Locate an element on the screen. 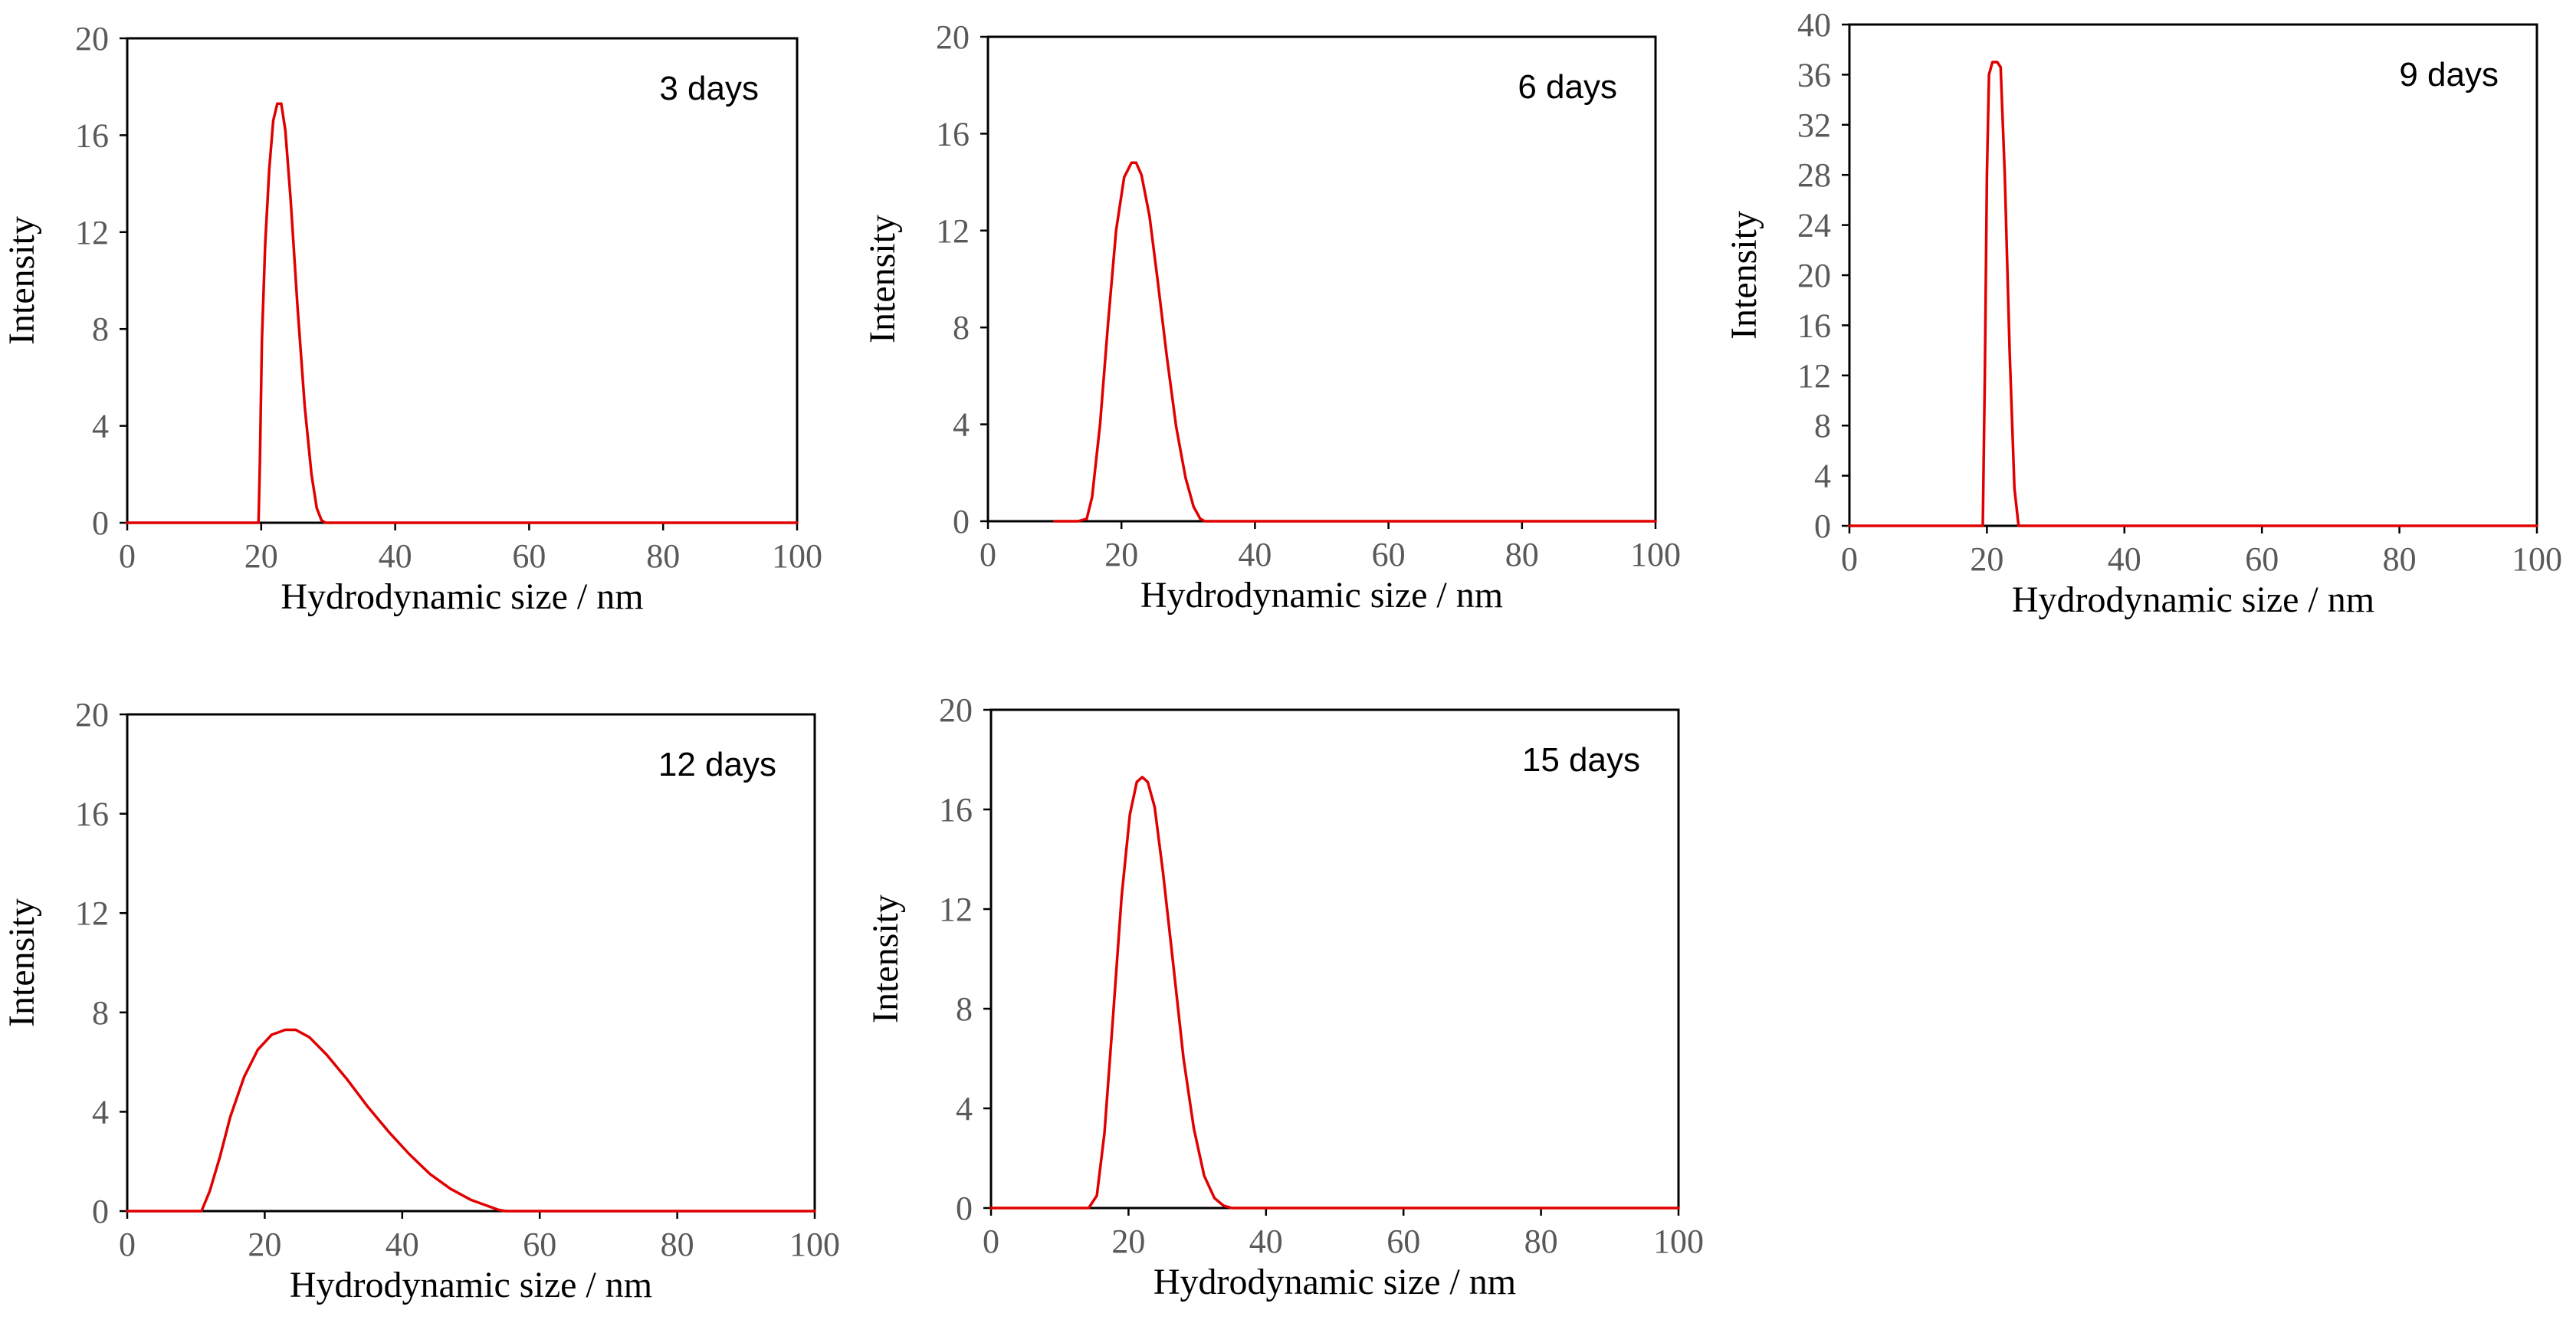  panel-title: 9 days is located at coordinates (2449, 75).